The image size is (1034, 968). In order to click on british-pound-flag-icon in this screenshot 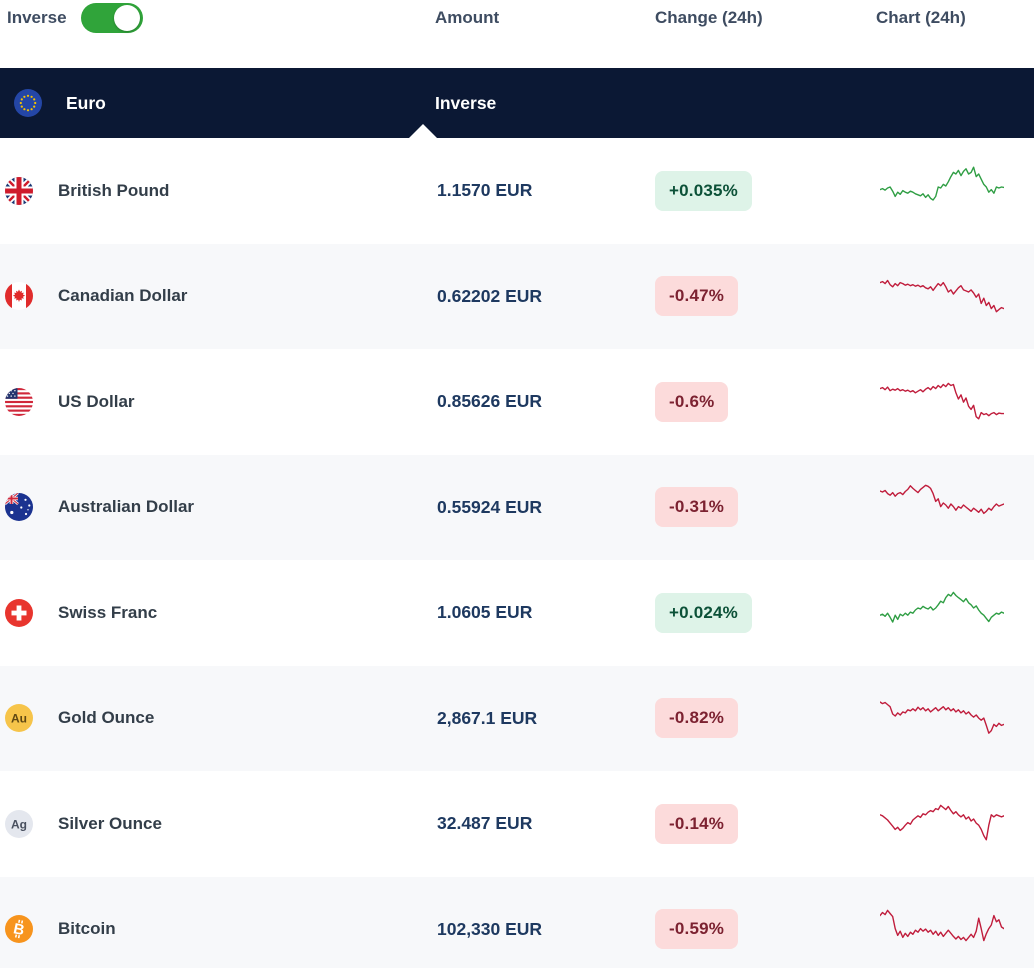, I will do `click(19, 190)`.